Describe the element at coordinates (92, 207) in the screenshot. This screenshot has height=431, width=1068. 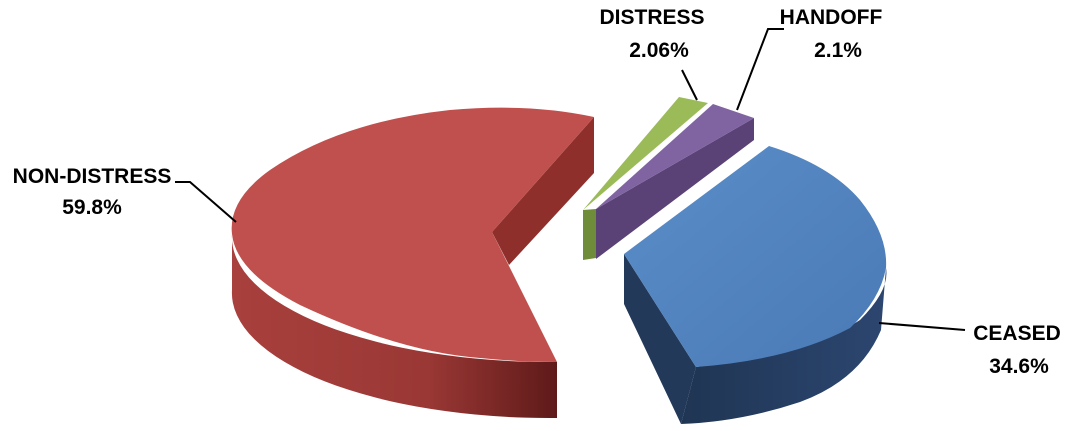
I see `label-non-distress-pct: 59.8%` at that location.